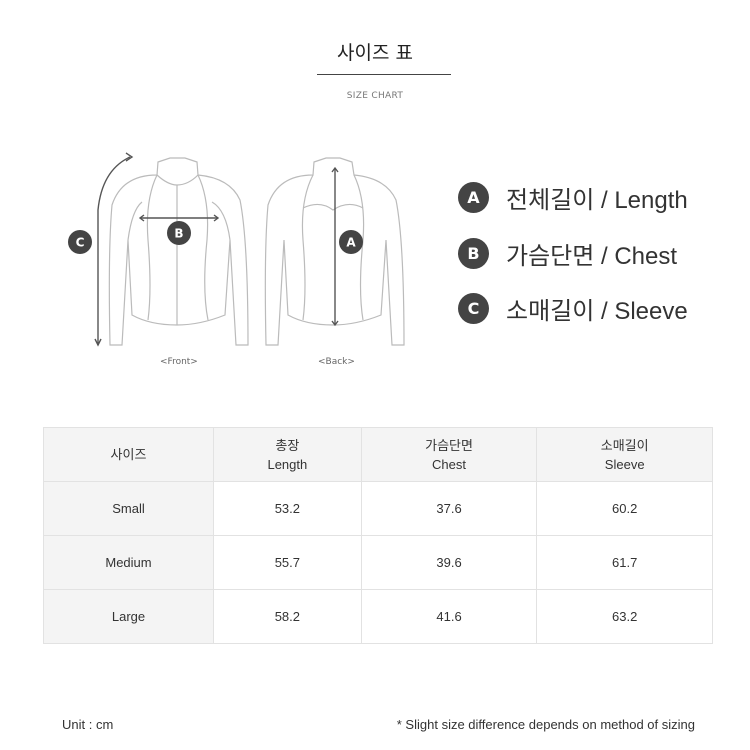  What do you see at coordinates (334, 251) in the screenshot?
I see `back-jacket` at bounding box center [334, 251].